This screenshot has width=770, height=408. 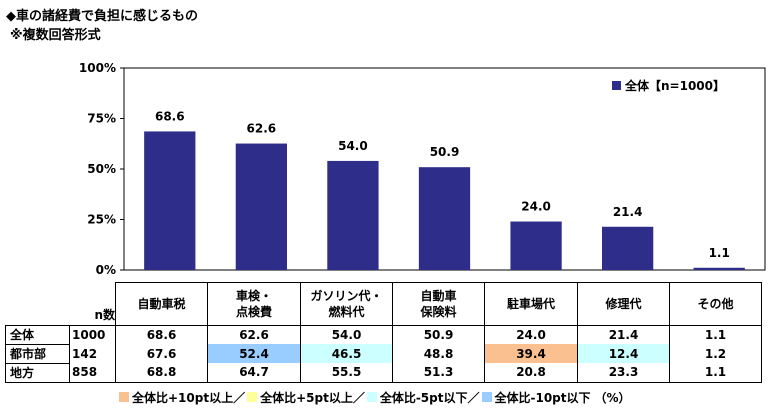 What do you see at coordinates (189, 397) in the screenshot?
I see `highlight-legend-label: 全体比+10pt以上／` at bounding box center [189, 397].